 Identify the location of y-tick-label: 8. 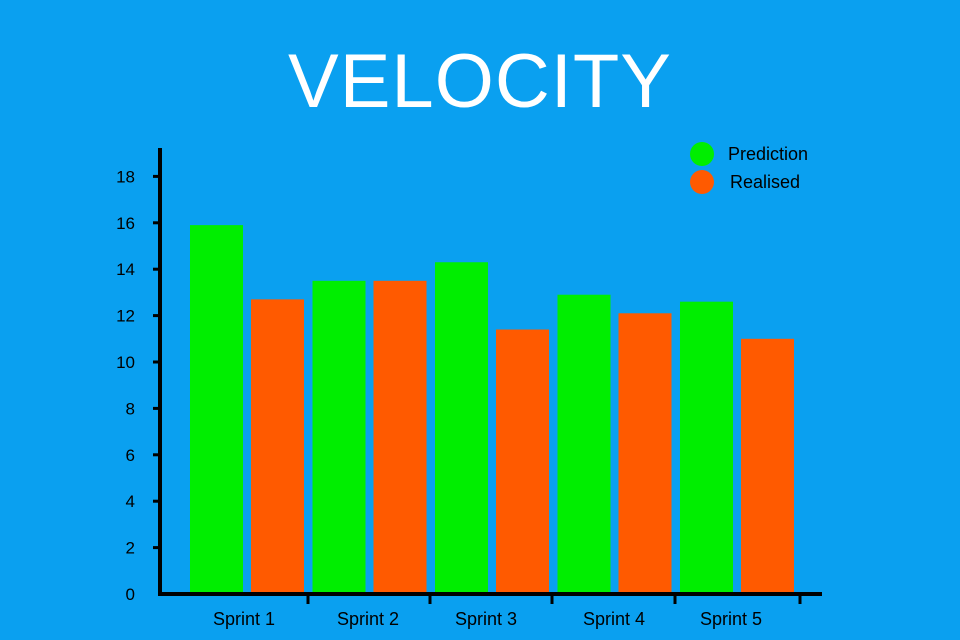
(130, 408).